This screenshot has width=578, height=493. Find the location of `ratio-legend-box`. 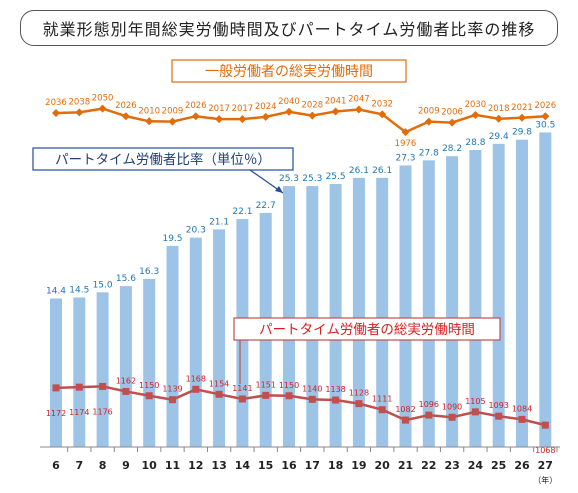

ratio-legend-box is located at coordinates (163, 159).